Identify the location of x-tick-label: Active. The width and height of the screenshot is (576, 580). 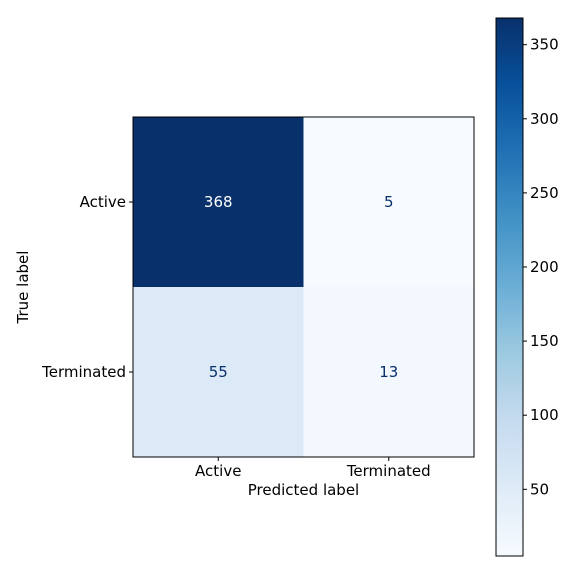
(218, 471).